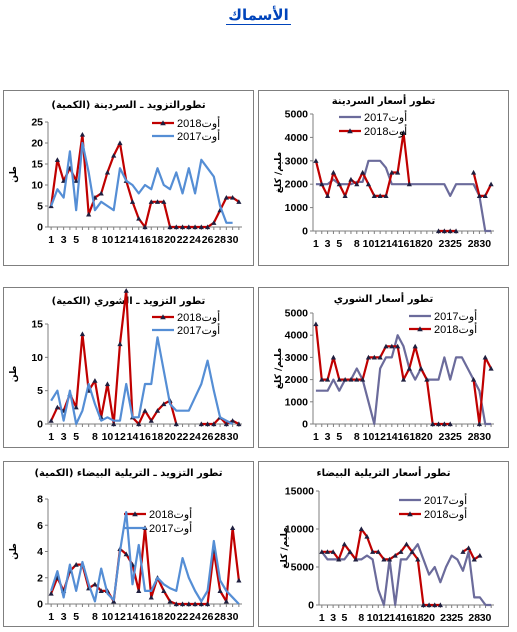 Image resolution: width=517 pixels, height=632 pixels. What do you see at coordinates (208, 617) in the screenshot?
I see `x-tick-label: 26` at bounding box center [208, 617].